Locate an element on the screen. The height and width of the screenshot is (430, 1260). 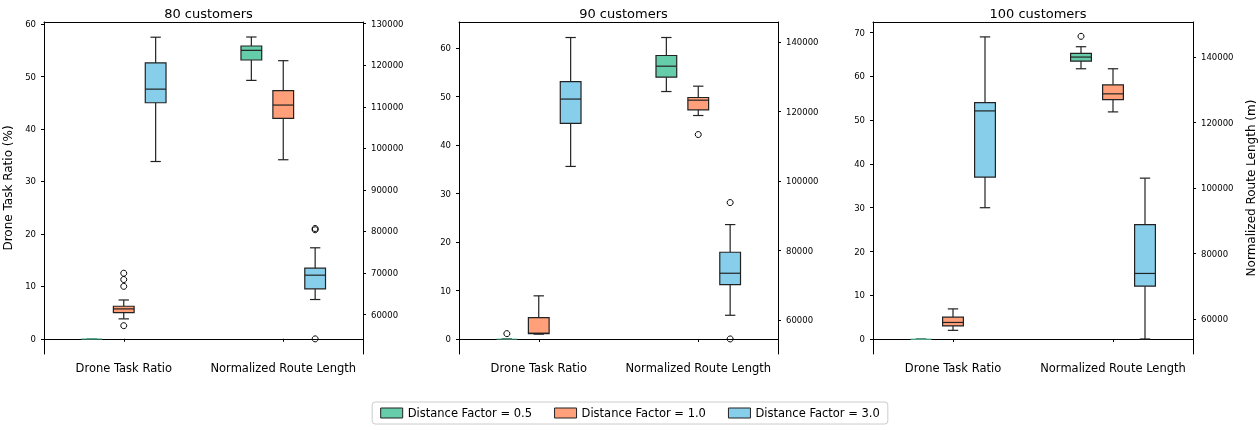
y2-axis-title: Normalized Route Length (m) is located at coordinates (1251, 188).